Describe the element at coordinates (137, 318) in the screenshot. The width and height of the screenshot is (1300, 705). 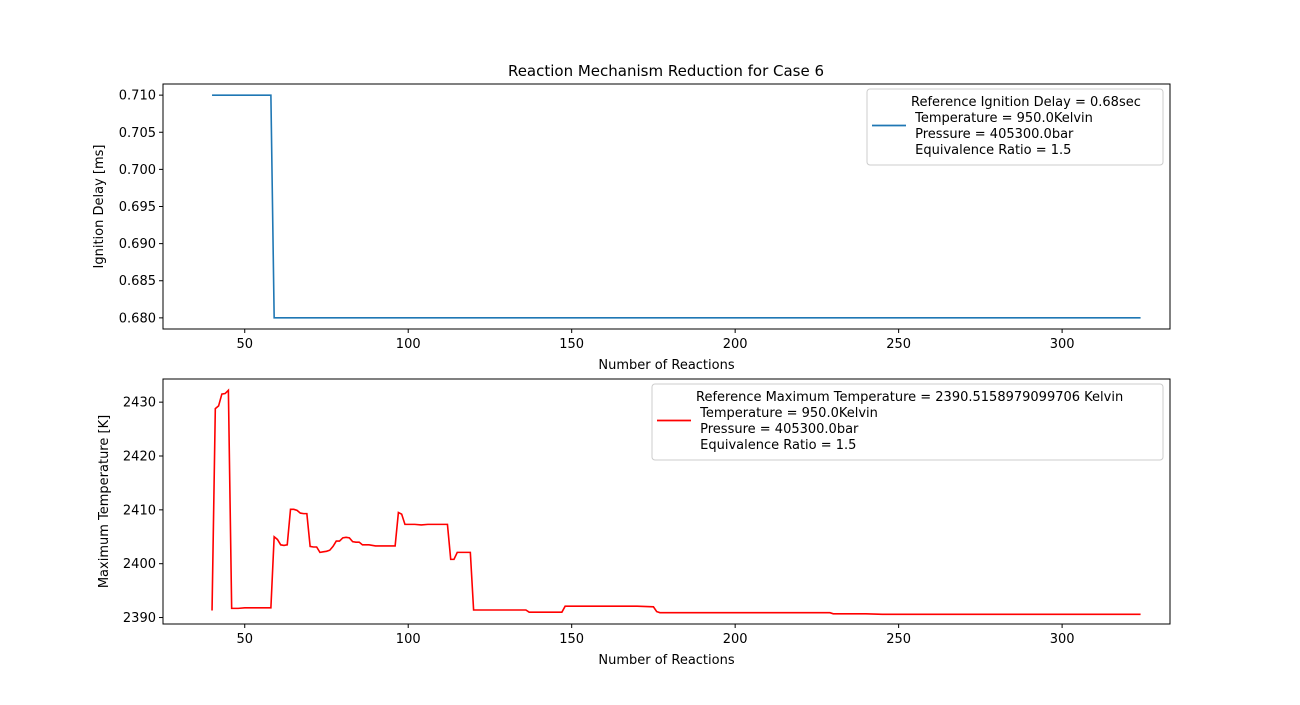
I see `y-tick-label: 0.680` at that location.